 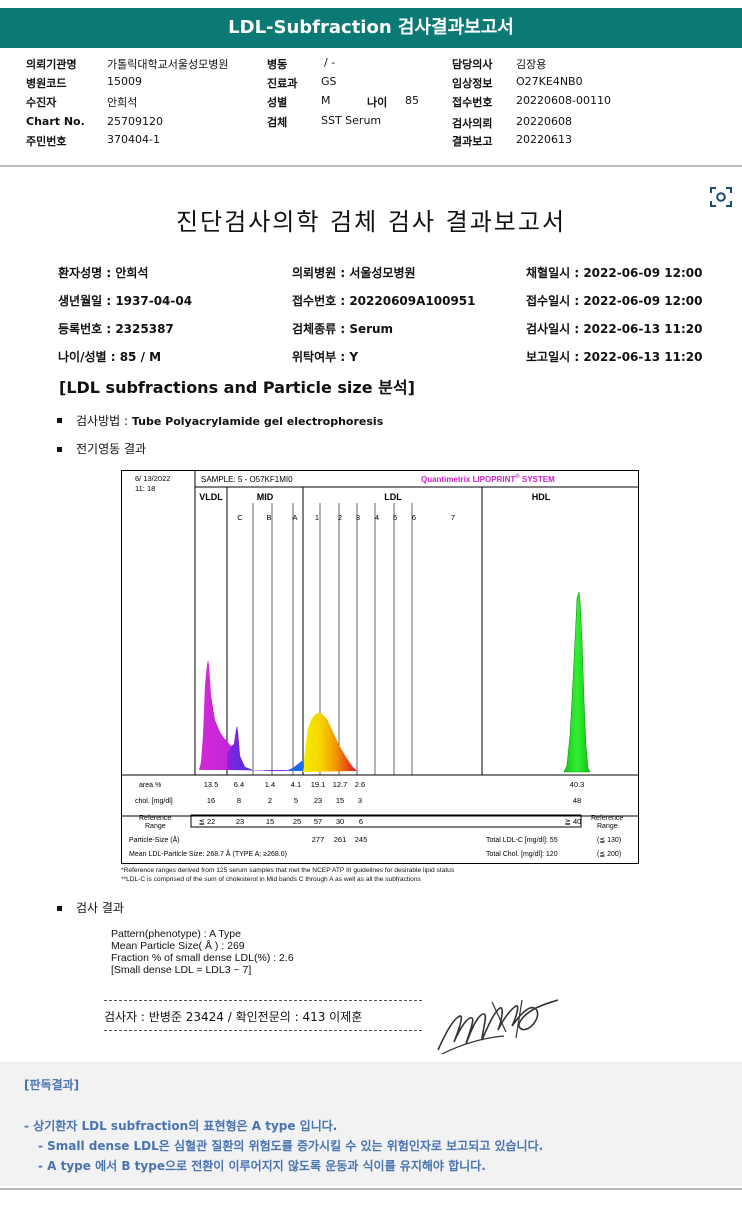 I want to click on method-value: Tube Polyacrylamide gel electrophoresis, so click(x=257, y=421).